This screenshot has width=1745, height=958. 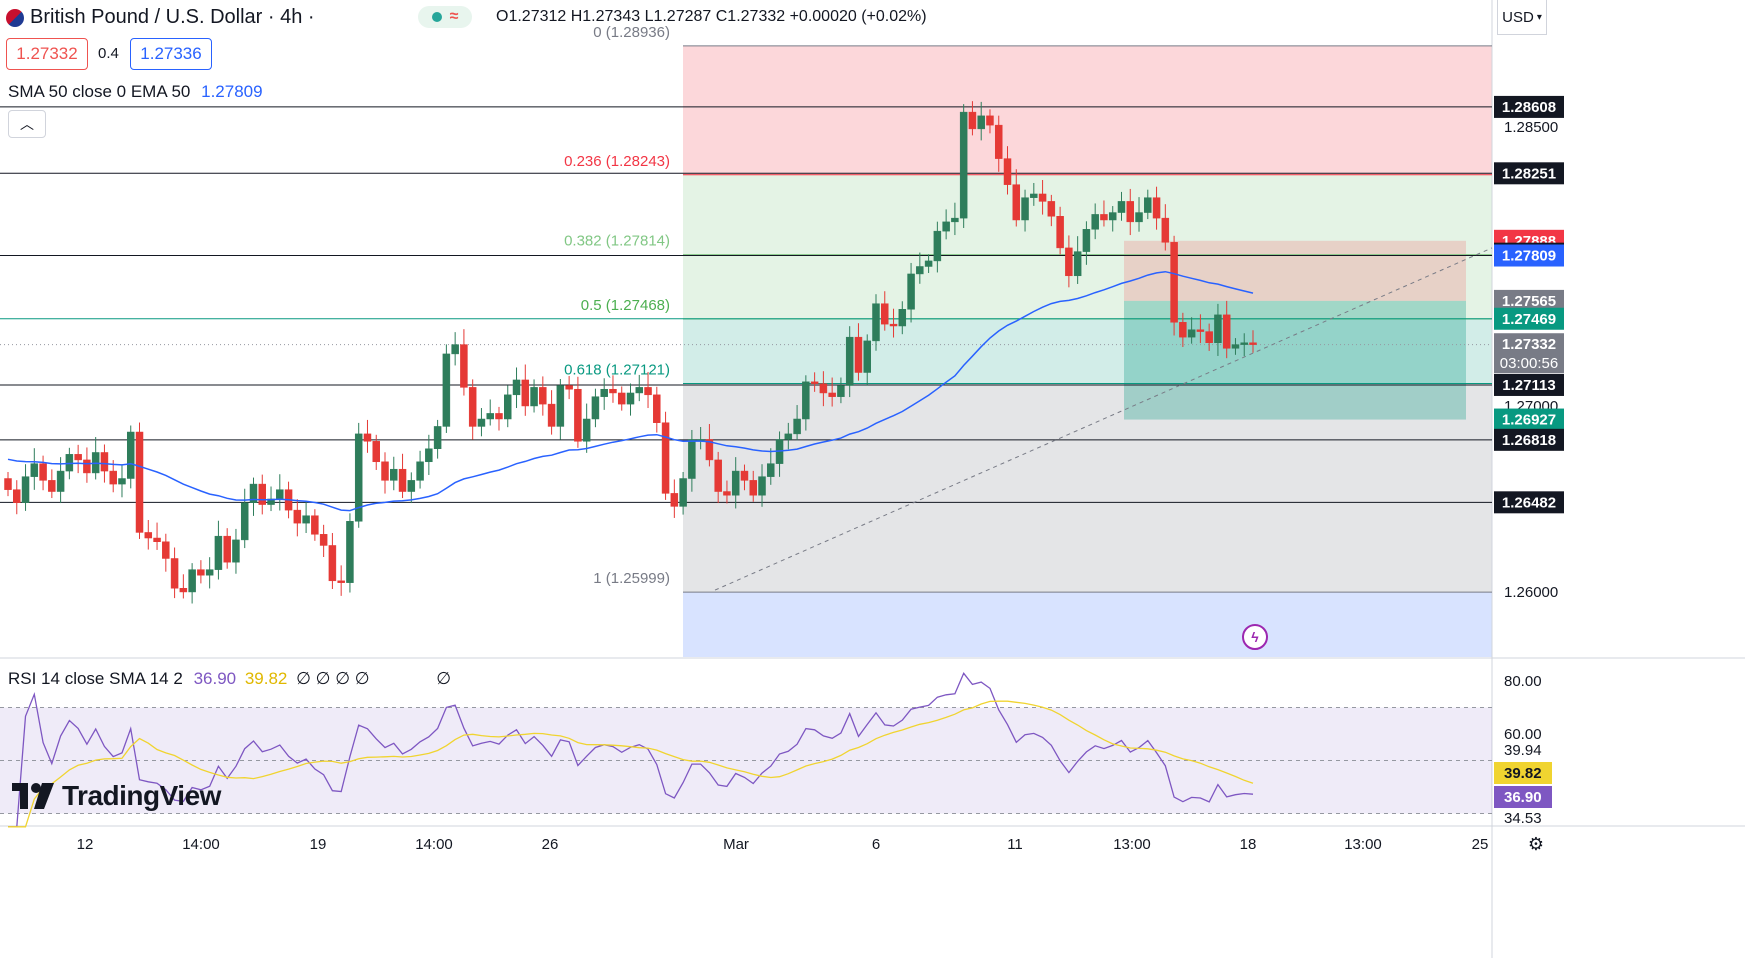 I want to click on settings-button: ⚙, so click(x=1536, y=844).